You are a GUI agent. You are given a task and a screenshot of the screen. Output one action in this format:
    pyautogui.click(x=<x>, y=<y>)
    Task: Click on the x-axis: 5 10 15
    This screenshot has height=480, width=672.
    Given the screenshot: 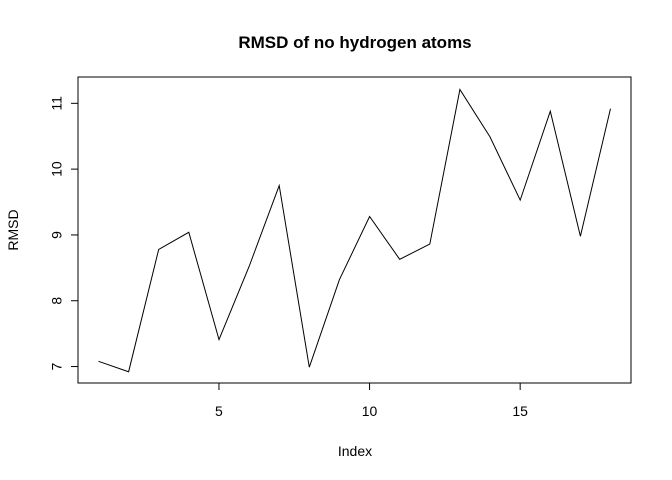 What is the action you would take?
    pyautogui.click(x=371, y=400)
    